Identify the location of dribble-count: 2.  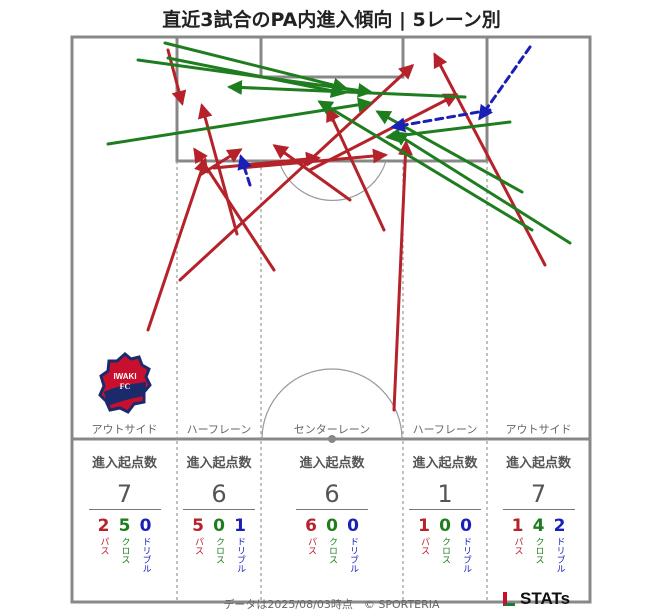
(559, 526).